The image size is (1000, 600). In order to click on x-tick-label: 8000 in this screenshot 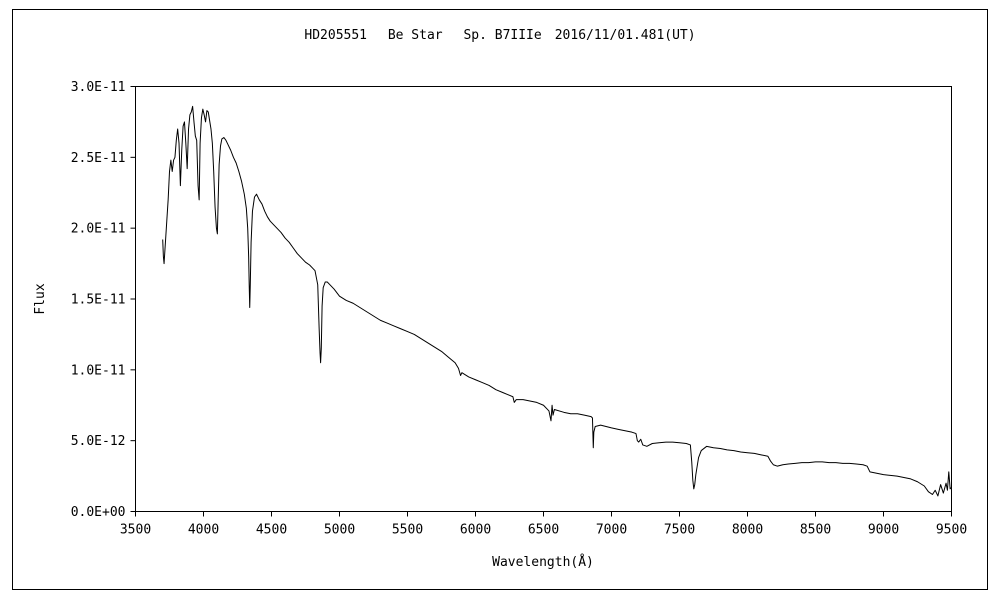, I will do `click(747, 530)`.